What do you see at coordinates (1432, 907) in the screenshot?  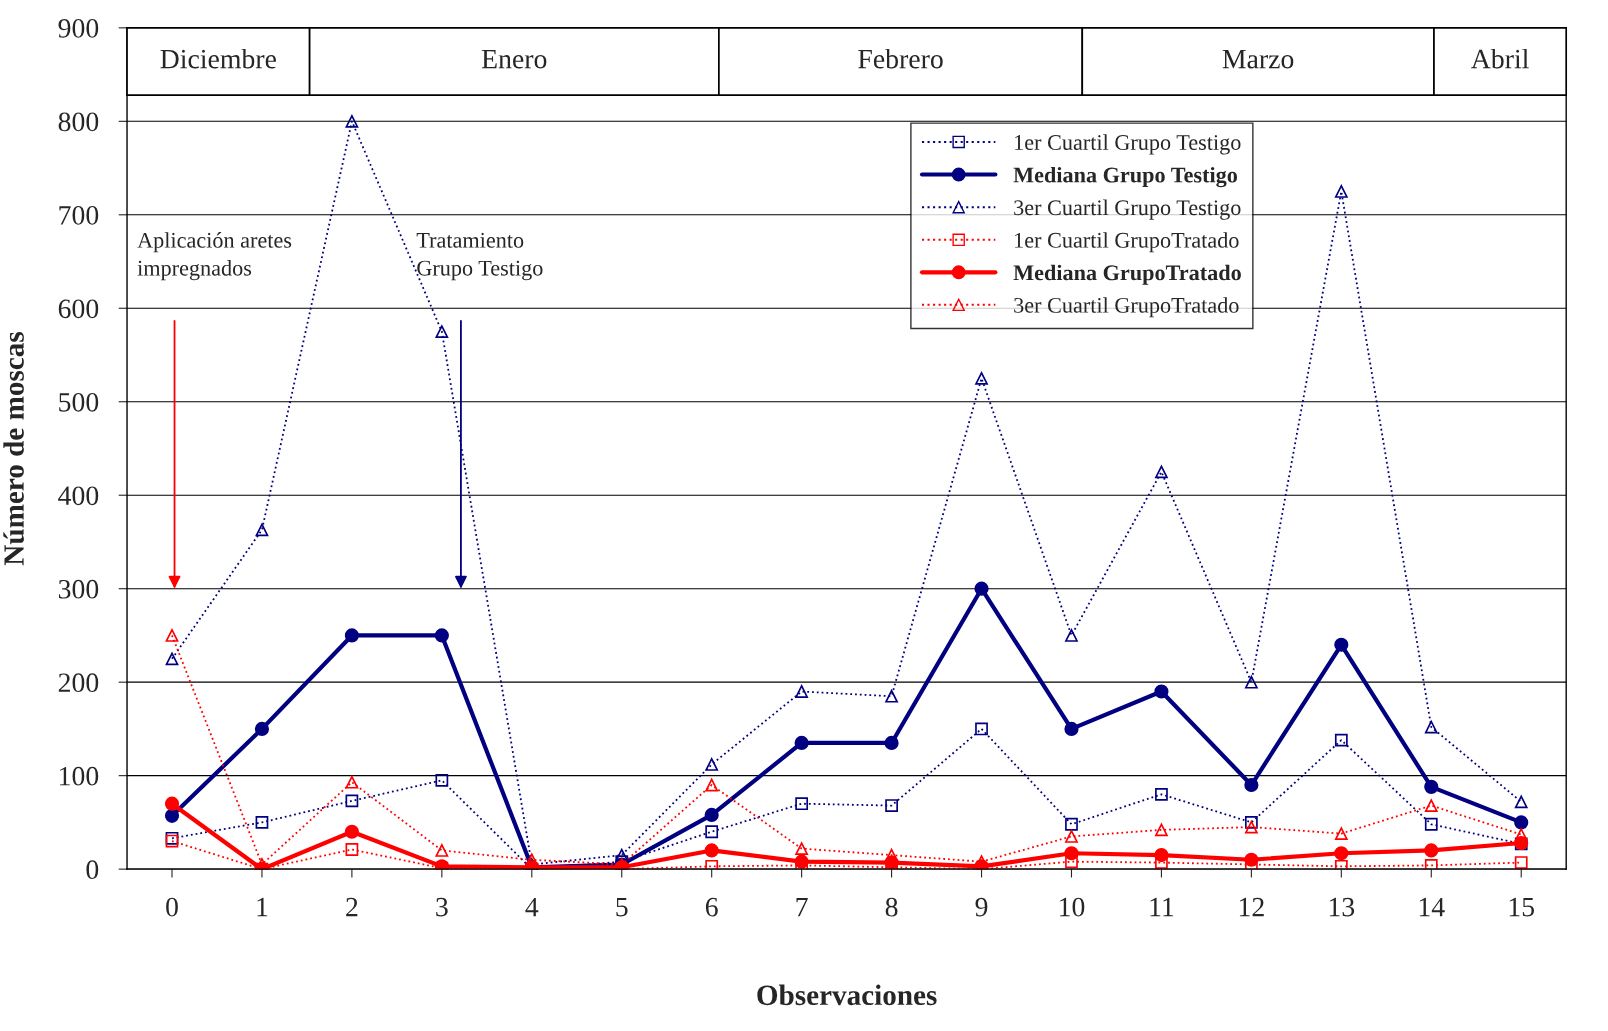 I see `x-tick-label: 14` at bounding box center [1432, 907].